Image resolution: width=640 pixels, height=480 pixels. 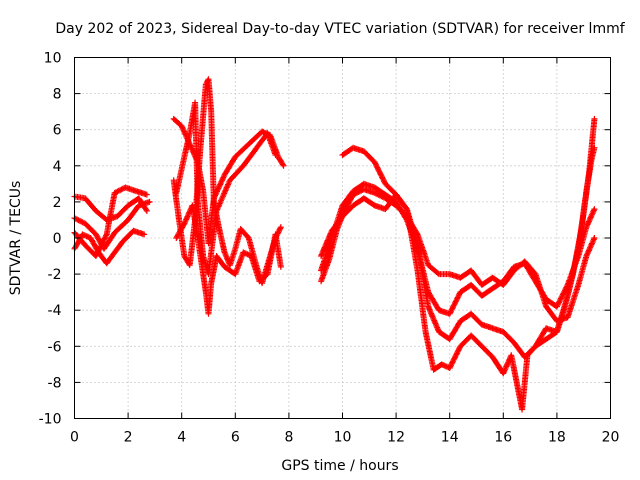 What do you see at coordinates (57, 131) in the screenshot?
I see `y-tick-label: 6` at bounding box center [57, 131].